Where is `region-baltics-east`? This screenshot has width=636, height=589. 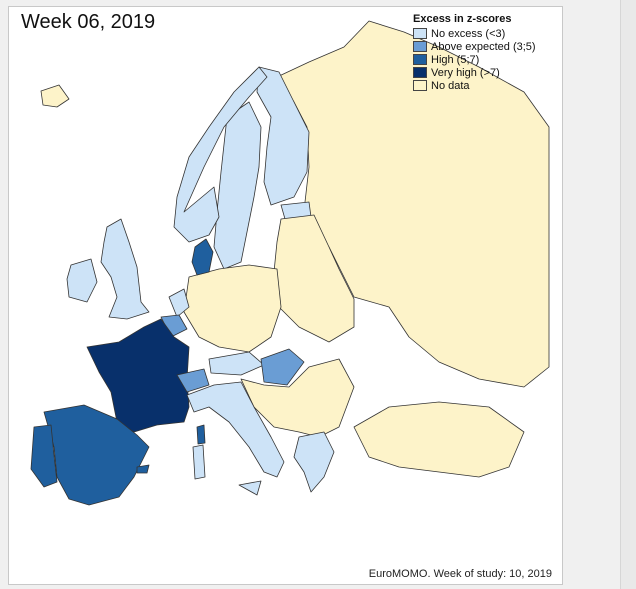 region-baltics-east is located at coordinates (314, 278).